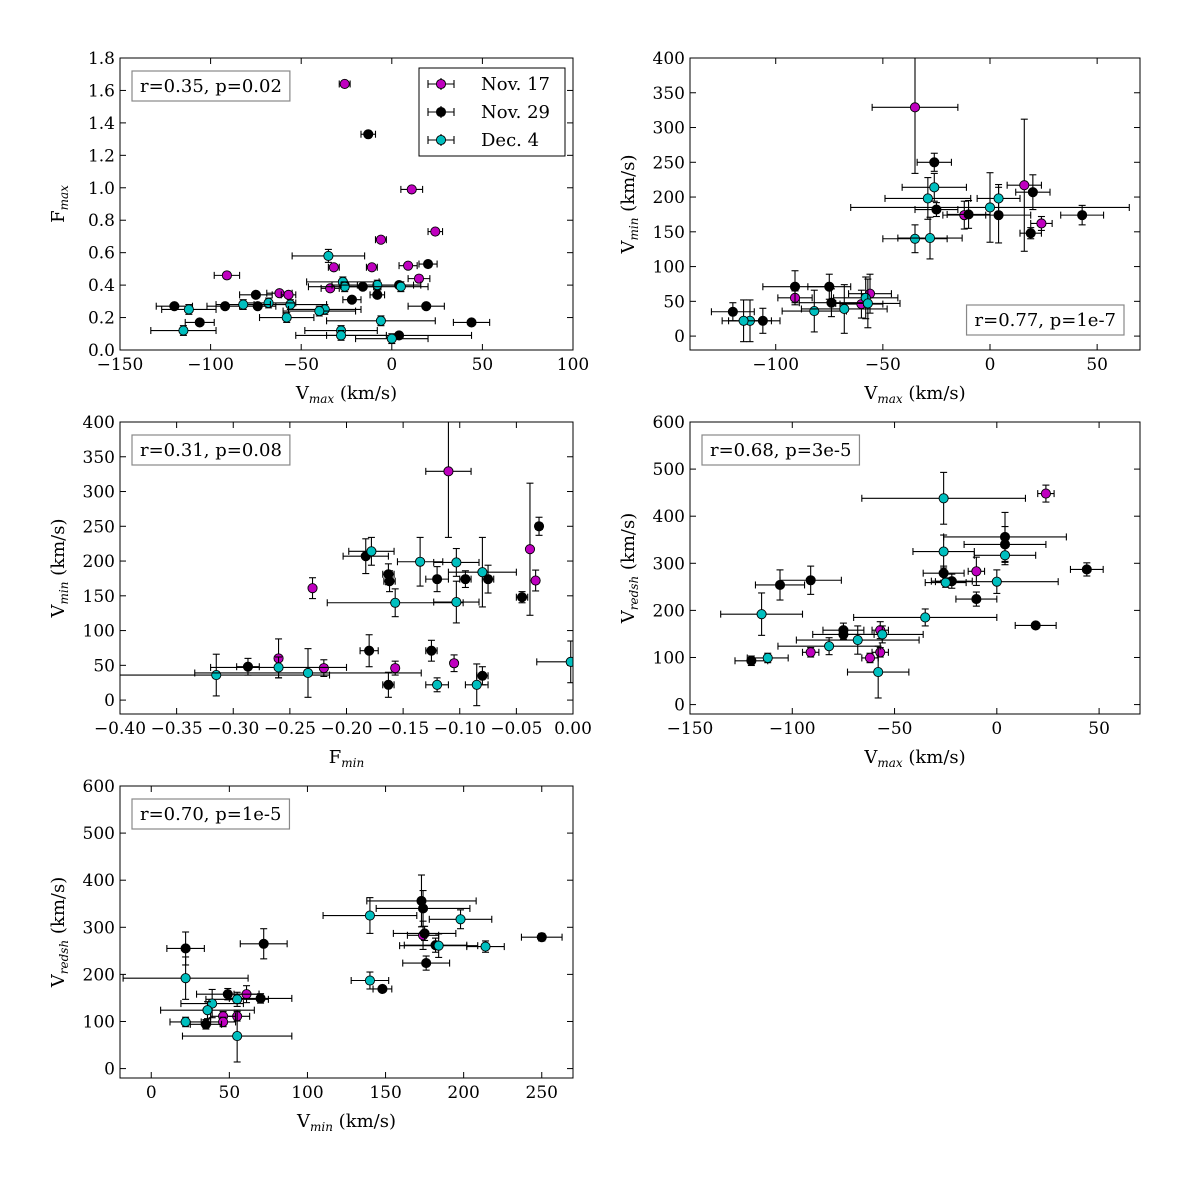 This screenshot has width=1200, height=1200. What do you see at coordinates (441, 112) in the screenshot?
I see `legend-marker` at bounding box center [441, 112].